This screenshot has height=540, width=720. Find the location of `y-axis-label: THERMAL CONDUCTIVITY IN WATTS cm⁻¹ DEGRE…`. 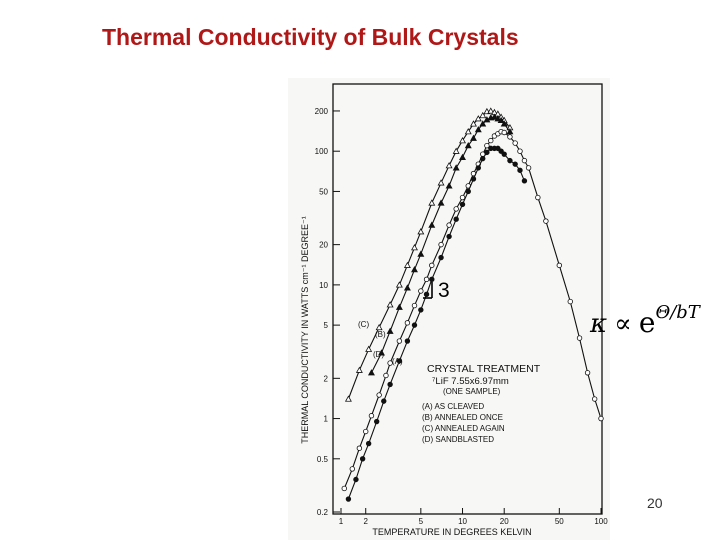

y-axis-label: THERMAL CONDUCTIVITY IN WATTS cm⁻¹ DEGRE… is located at coordinates (305, 330).